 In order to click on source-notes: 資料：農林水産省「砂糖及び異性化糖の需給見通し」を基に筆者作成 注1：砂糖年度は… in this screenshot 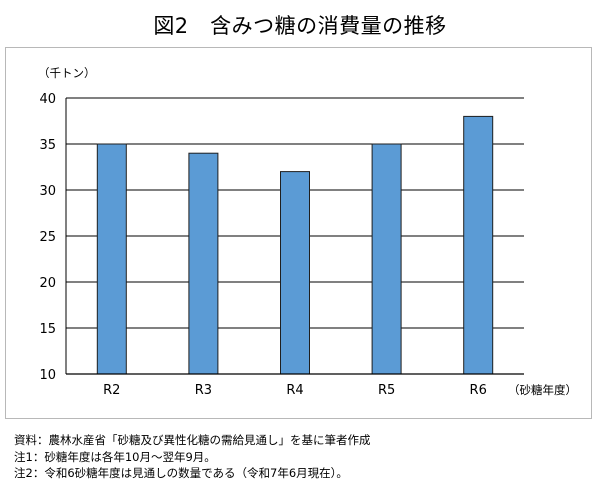, I will do `click(192, 457)`.